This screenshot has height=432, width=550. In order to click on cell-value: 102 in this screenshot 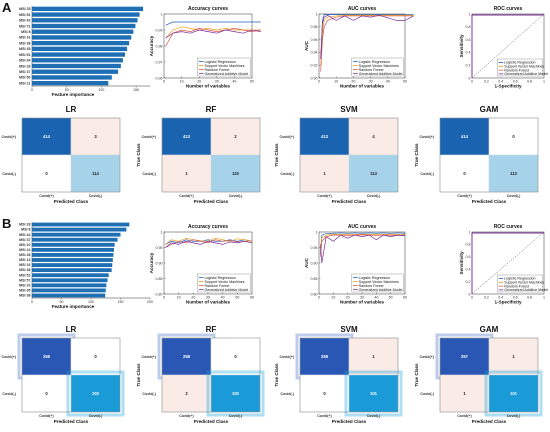, I will do `click(96, 393)`.